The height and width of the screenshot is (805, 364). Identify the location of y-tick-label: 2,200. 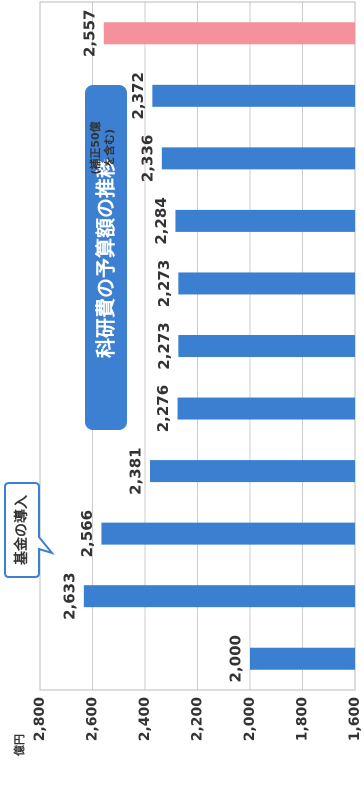
(198, 719).